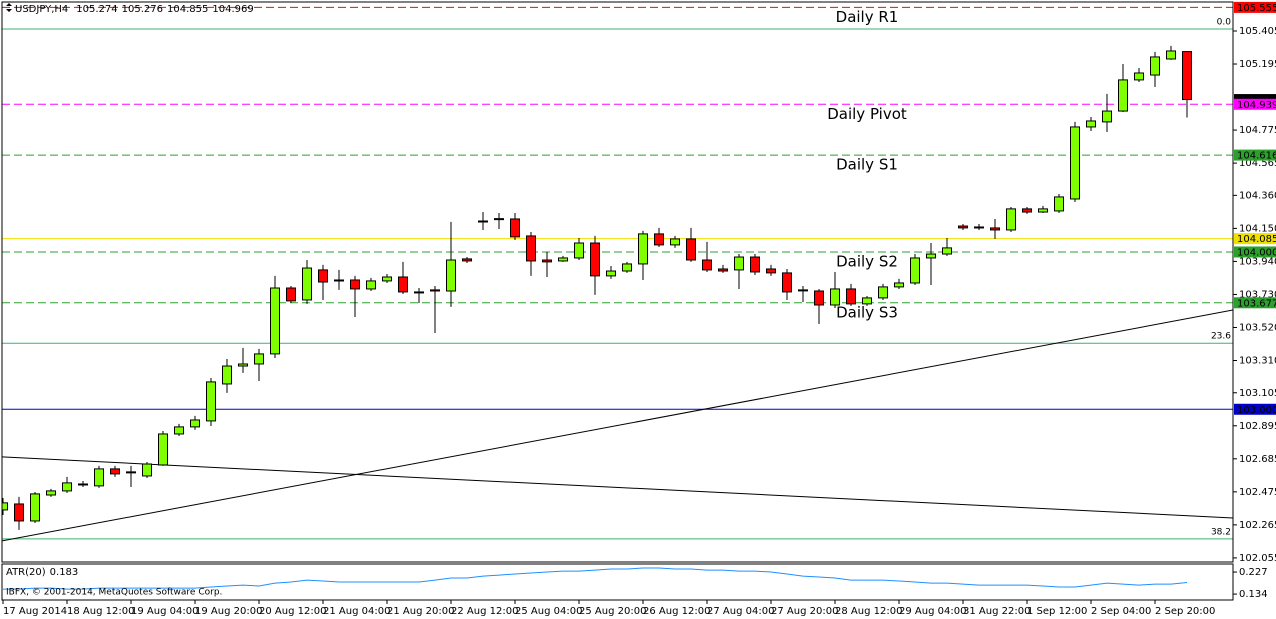 This screenshot has height=619, width=1276. I want to click on y-tick-label: 105.195, so click(1257, 64).